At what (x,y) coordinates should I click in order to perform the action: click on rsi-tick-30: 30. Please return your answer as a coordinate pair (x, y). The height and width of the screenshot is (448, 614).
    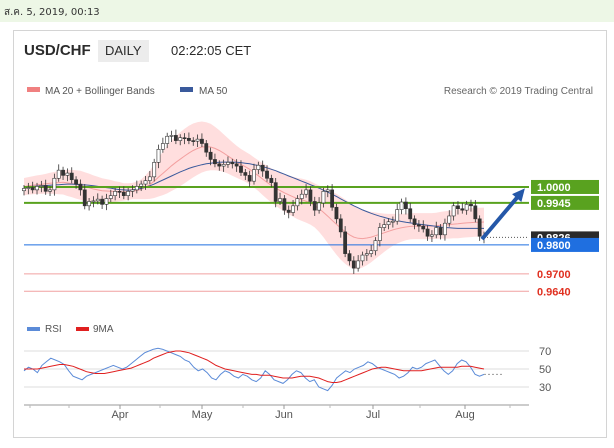
    Looking at the image, I should click on (545, 388).